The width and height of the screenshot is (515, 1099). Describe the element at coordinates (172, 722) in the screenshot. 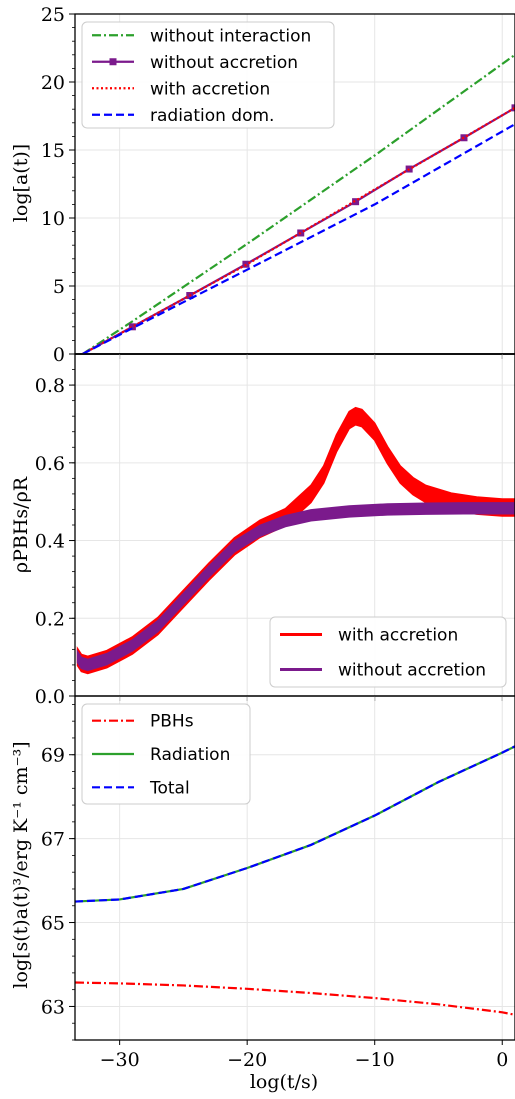

I see `legend-label: PBHs` at that location.